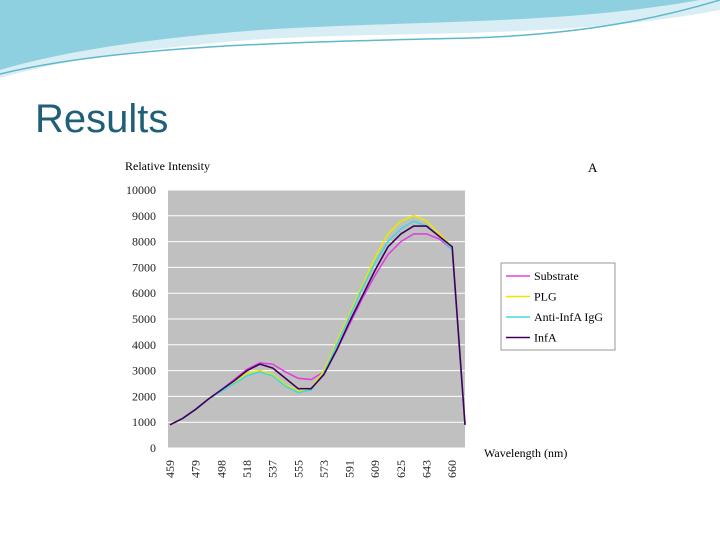  I want to click on x-tick-label: 479, so click(196, 469).